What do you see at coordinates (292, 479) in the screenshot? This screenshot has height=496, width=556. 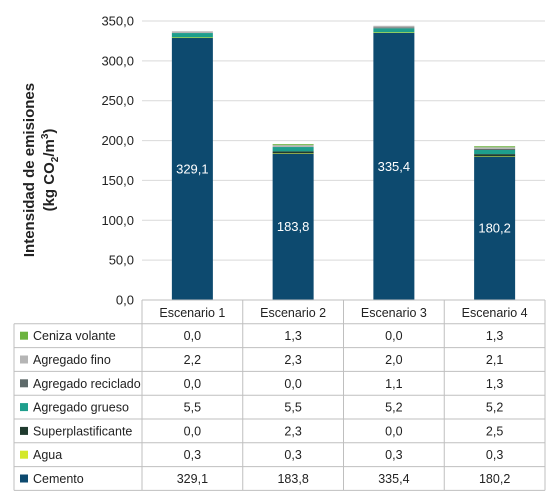 I see `table-cell-value: 183,8` at bounding box center [292, 479].